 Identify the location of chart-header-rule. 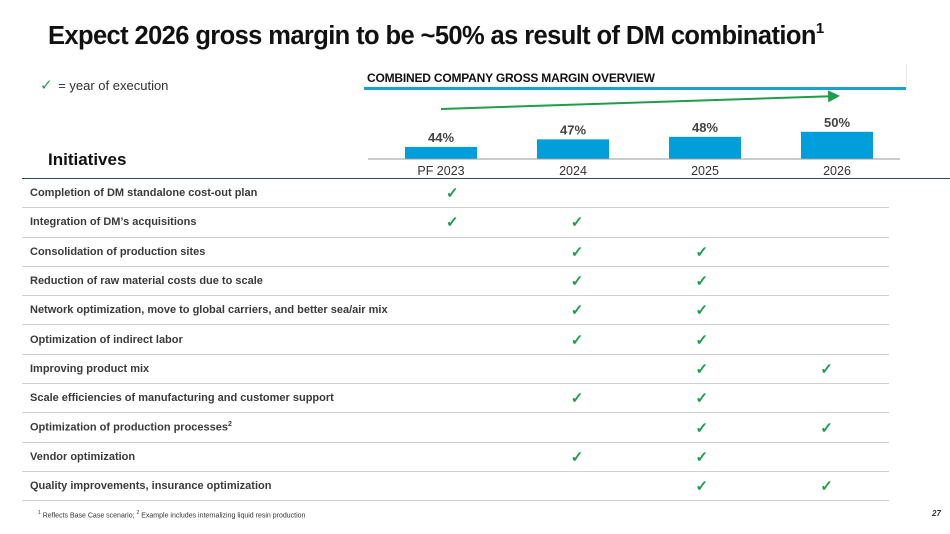
(635, 88).